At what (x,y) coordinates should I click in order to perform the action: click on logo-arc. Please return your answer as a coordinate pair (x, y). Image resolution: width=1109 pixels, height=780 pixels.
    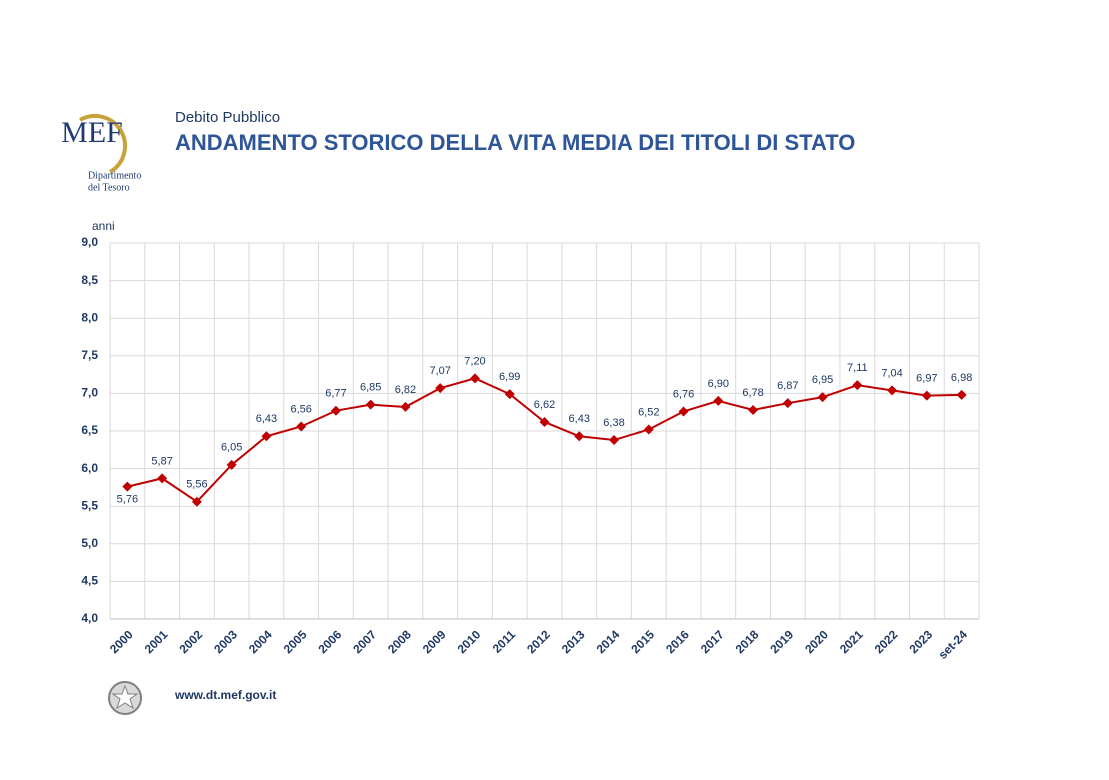
    Looking at the image, I should click on (103, 144).